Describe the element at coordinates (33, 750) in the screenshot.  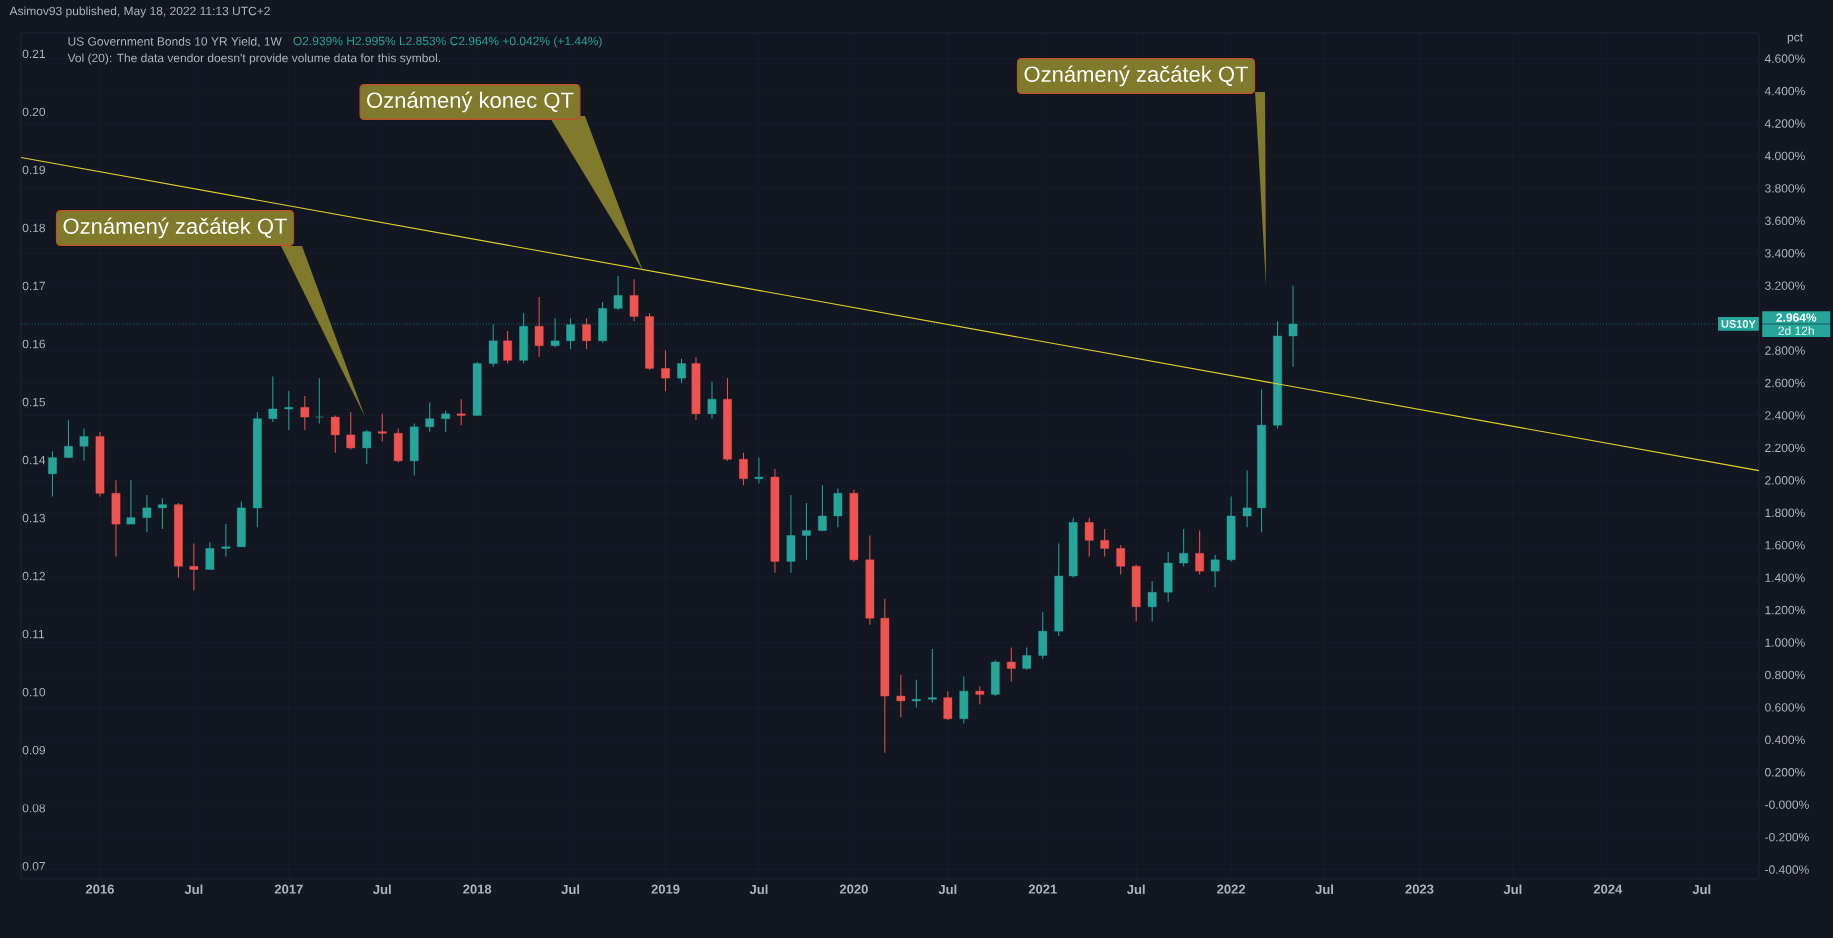
I see `y-tick-label: 0.09` at that location.